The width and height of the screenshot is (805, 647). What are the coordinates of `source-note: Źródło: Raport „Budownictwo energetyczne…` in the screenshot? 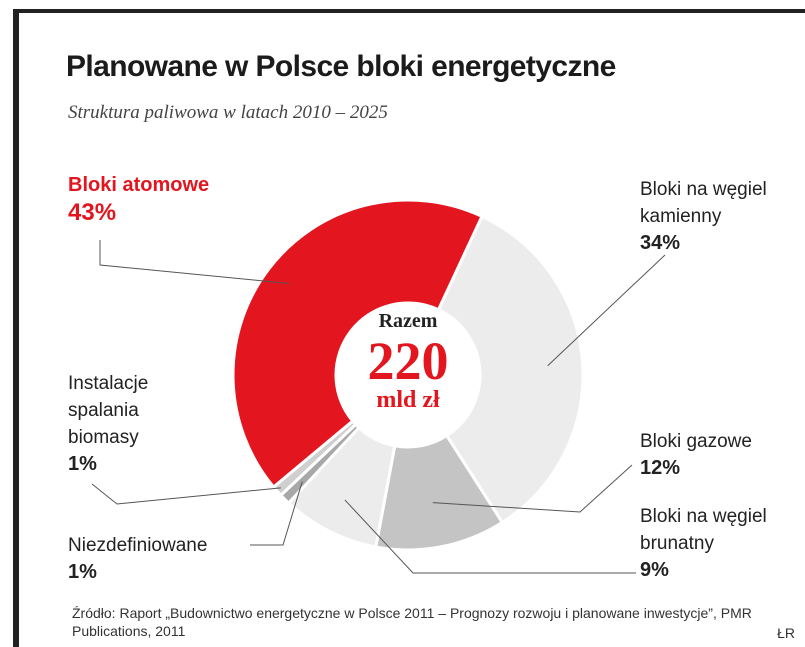 It's located at (412, 622).